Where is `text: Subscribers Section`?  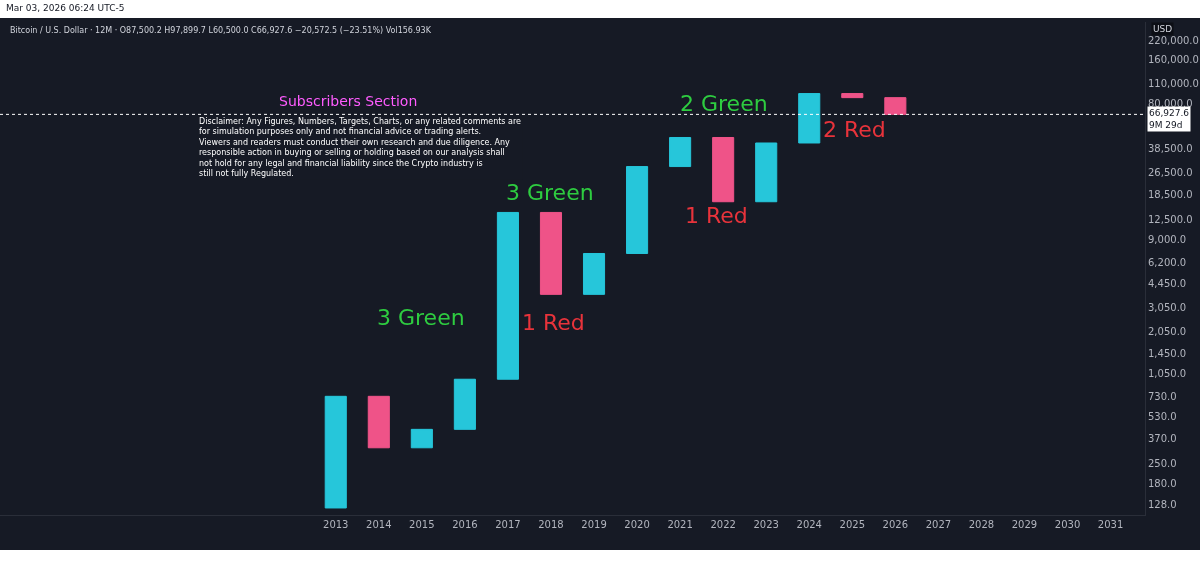 text: Subscribers Section is located at coordinates (348, 101).